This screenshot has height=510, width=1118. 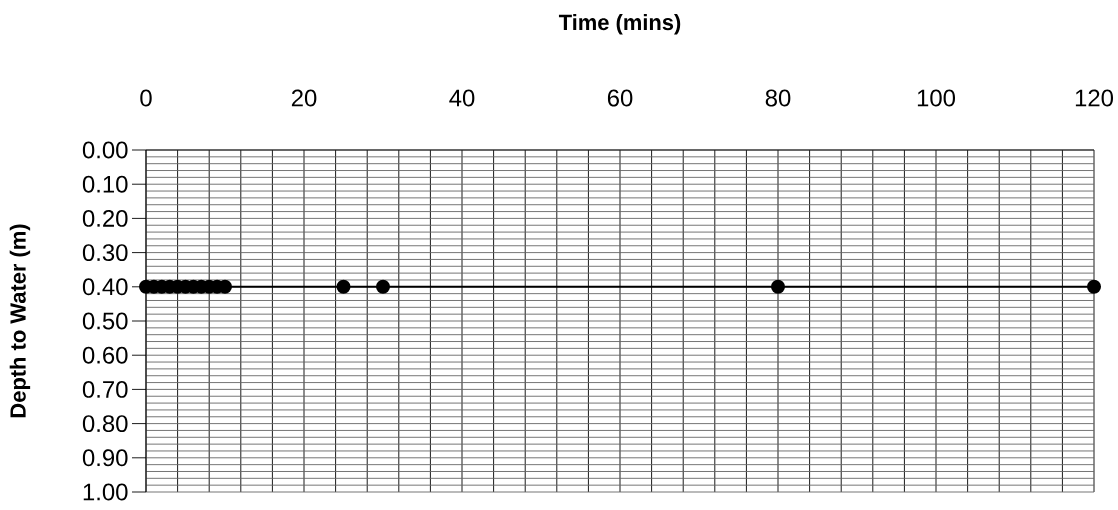 What do you see at coordinates (462, 98) in the screenshot?
I see `x-tick-label: 40` at bounding box center [462, 98].